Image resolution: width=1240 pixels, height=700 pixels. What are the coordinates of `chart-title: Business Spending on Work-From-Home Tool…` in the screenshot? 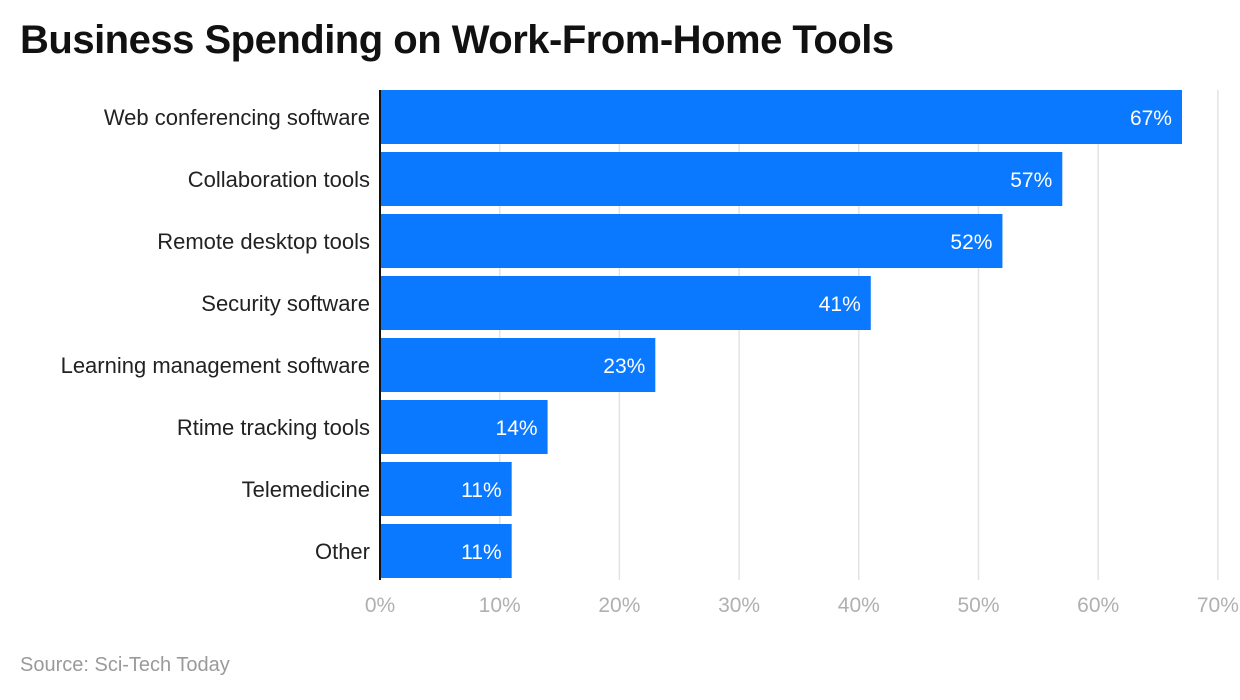 It's located at (457, 40).